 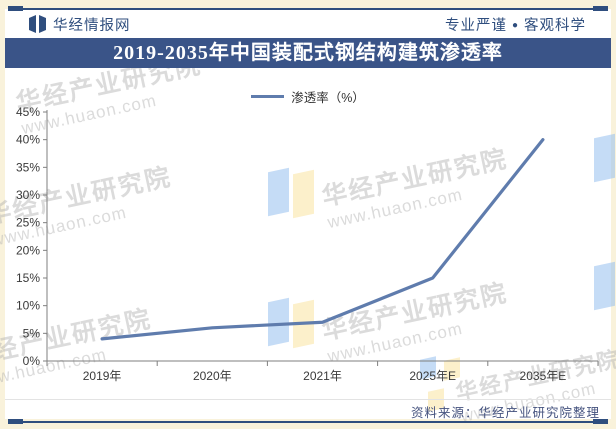 I want to click on legend-label: 渗透率（%）, so click(x=328, y=98).